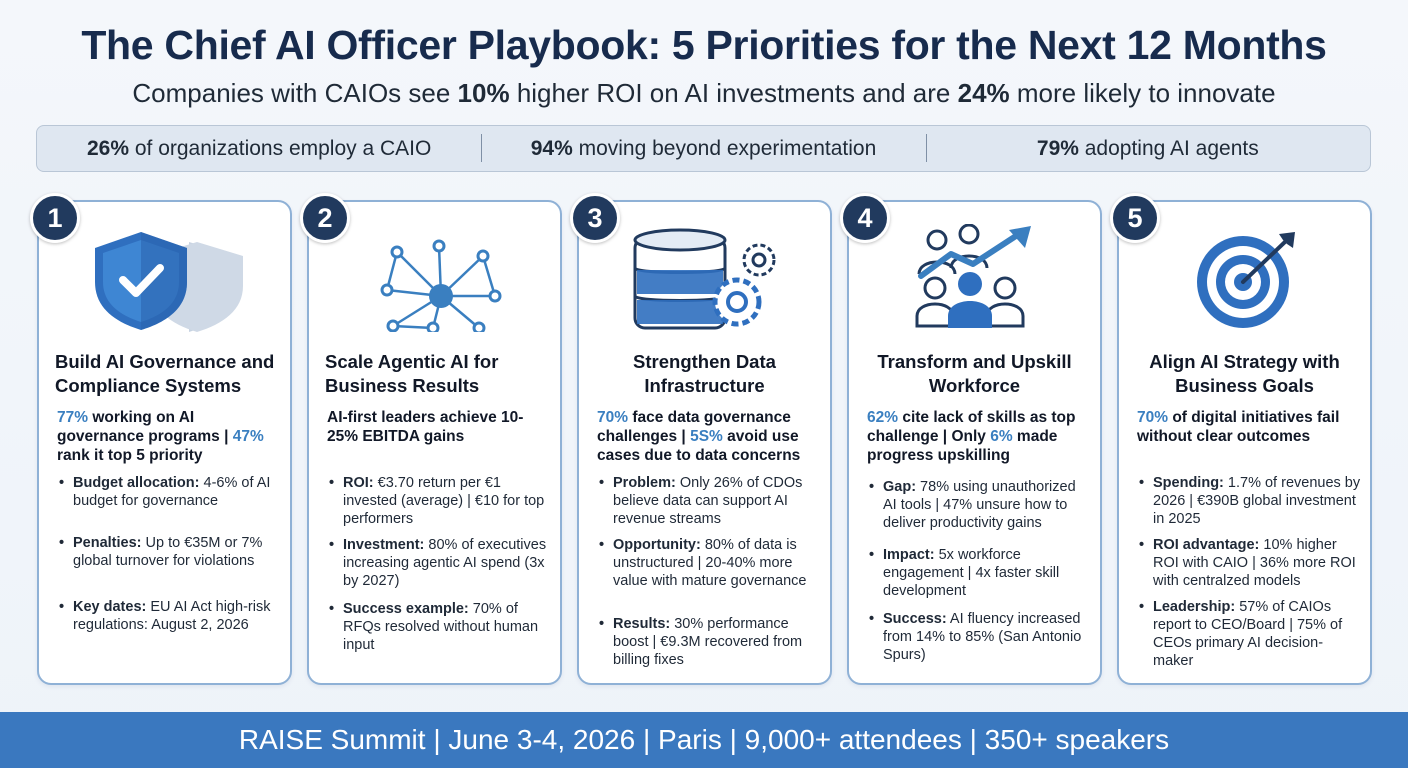 This screenshot has height=768, width=1408. What do you see at coordinates (595, 218) in the screenshot?
I see `priority-number-badge: 3` at bounding box center [595, 218].